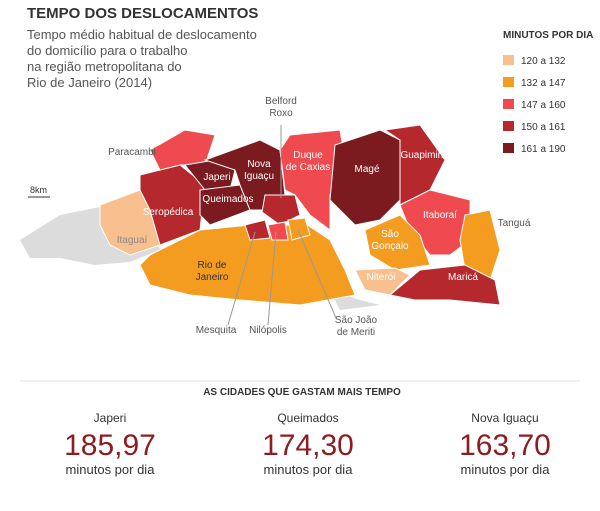  Describe the element at coordinates (216, 330) in the screenshot. I see `region-label: Mesquita` at that location.